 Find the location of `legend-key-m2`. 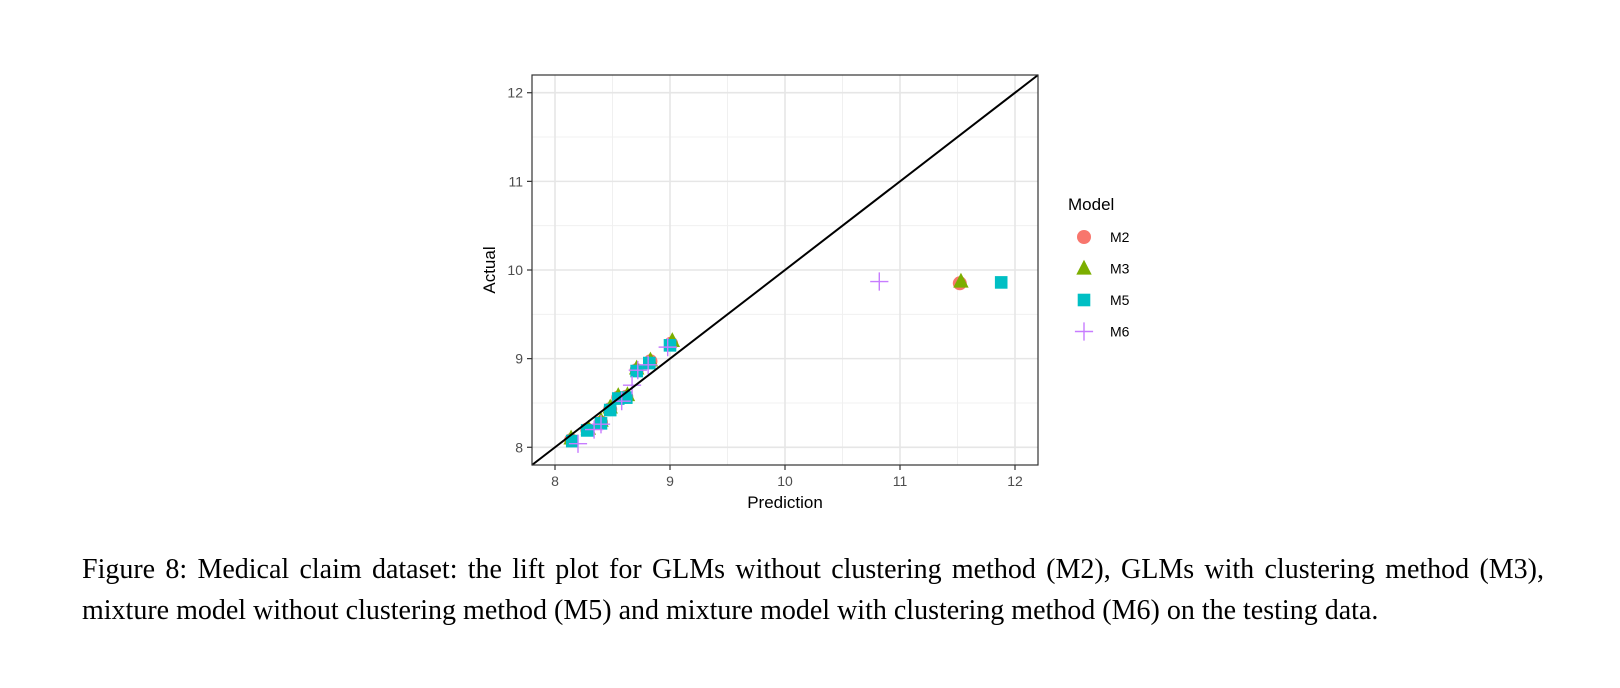

legend-key-m2 is located at coordinates (1084, 237).